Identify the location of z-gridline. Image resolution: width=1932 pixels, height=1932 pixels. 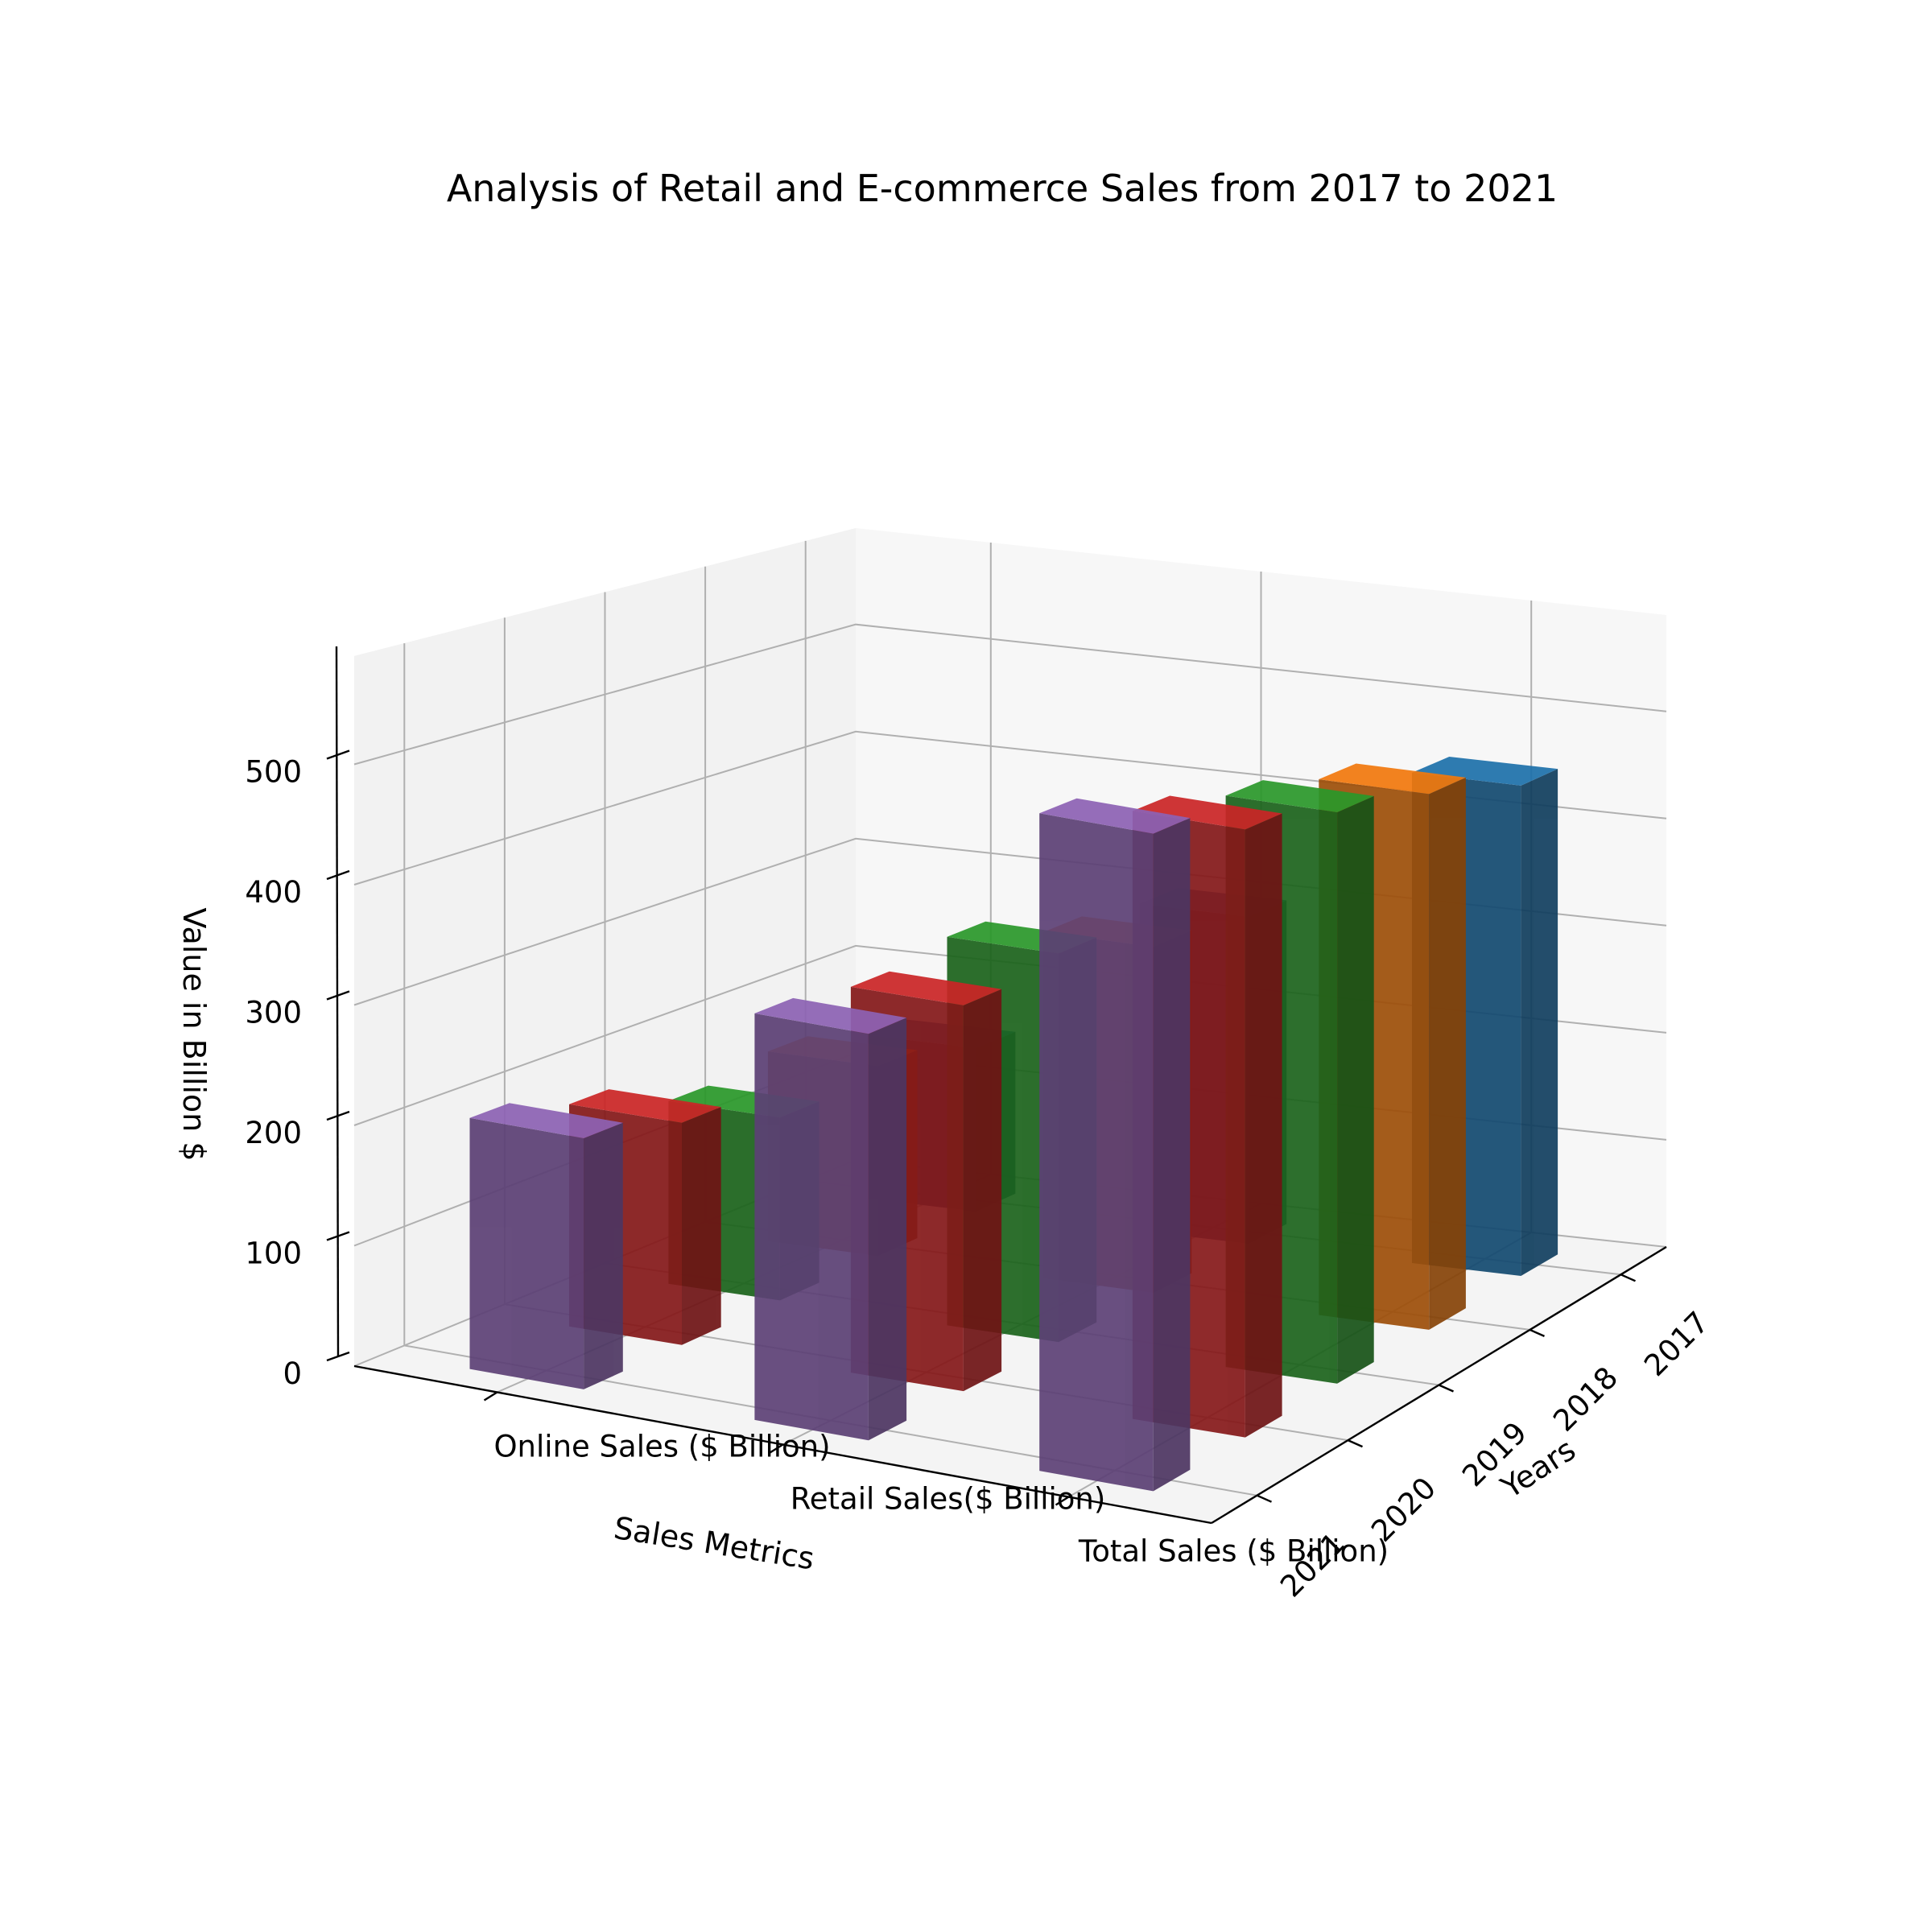
(1010, 694).